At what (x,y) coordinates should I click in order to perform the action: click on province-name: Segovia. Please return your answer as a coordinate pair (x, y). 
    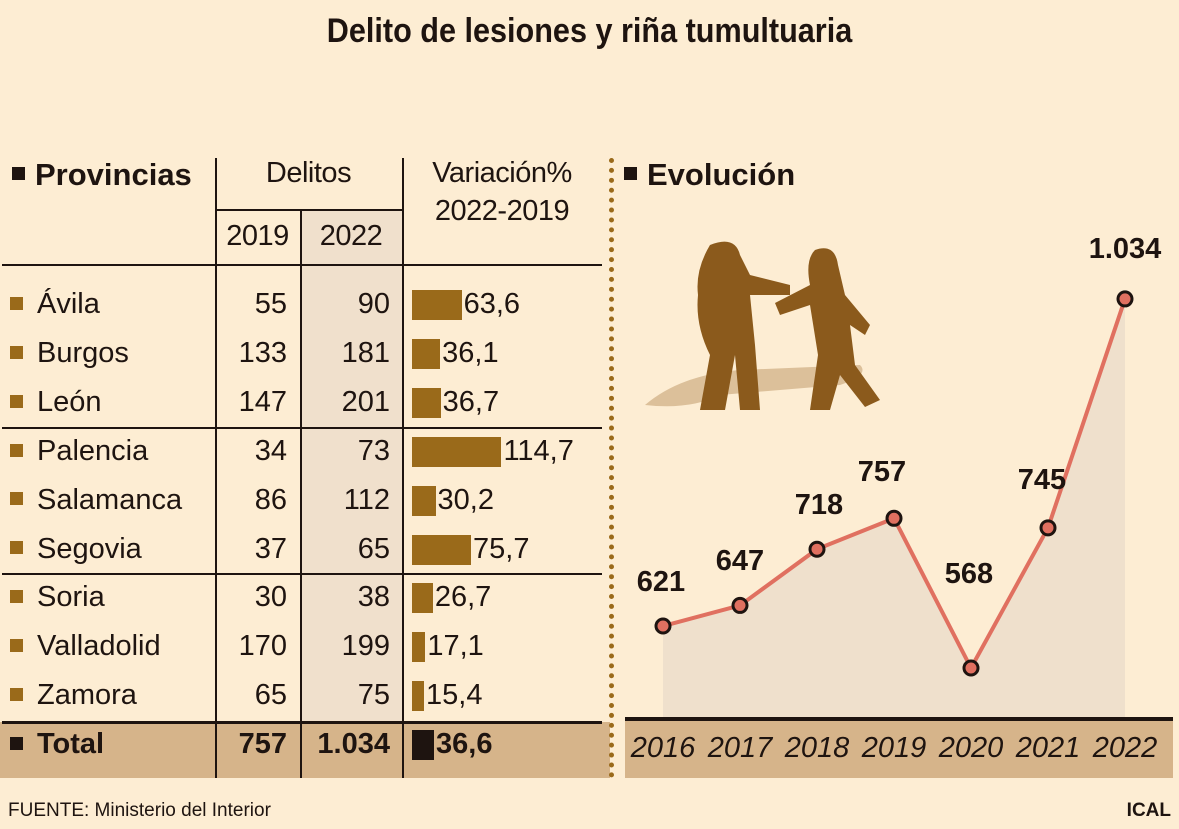
    Looking at the image, I should click on (76, 549).